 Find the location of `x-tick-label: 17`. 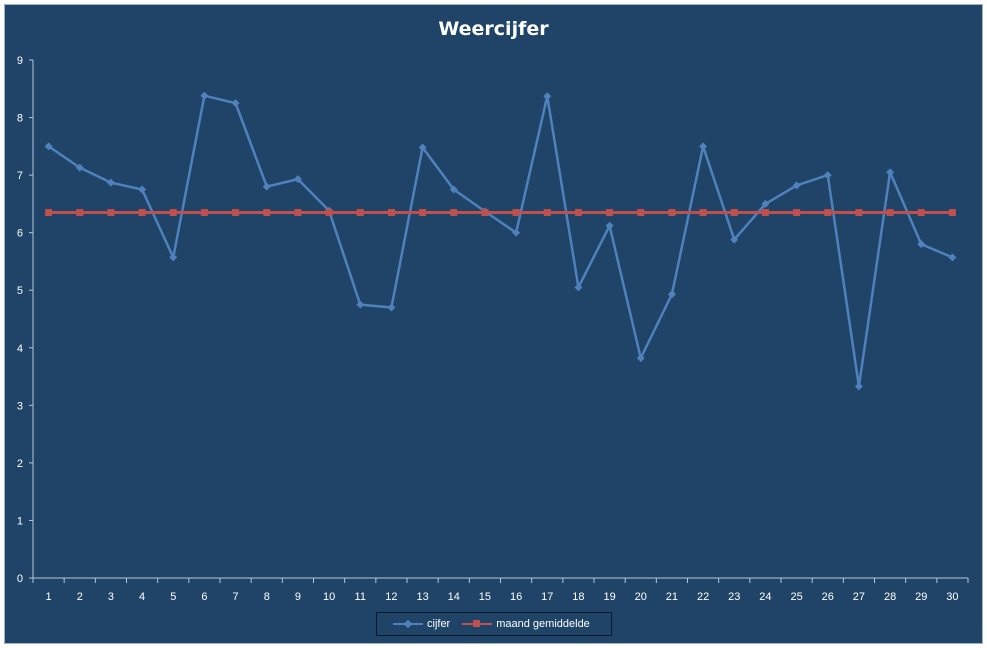

x-tick-label: 17 is located at coordinates (547, 597).